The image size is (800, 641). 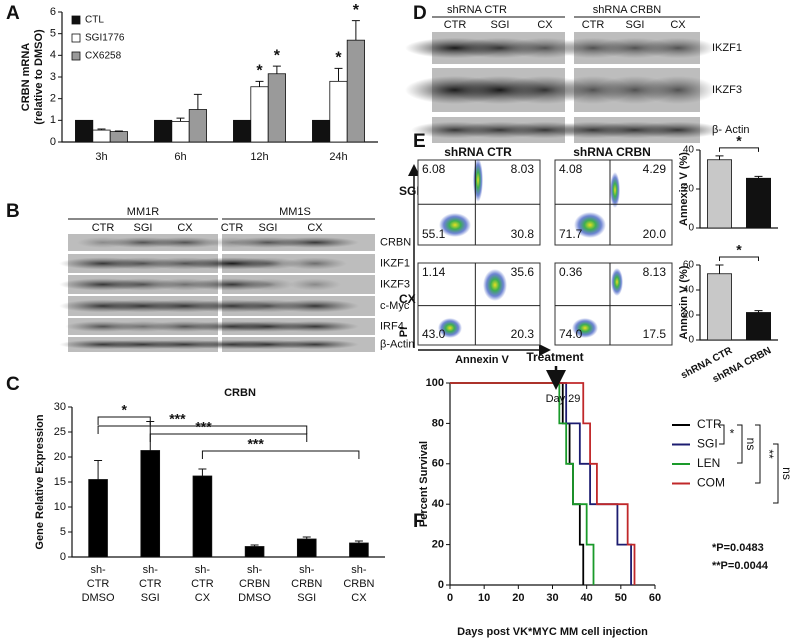 I want to click on y-tick-label: 80, so click(x=438, y=423).